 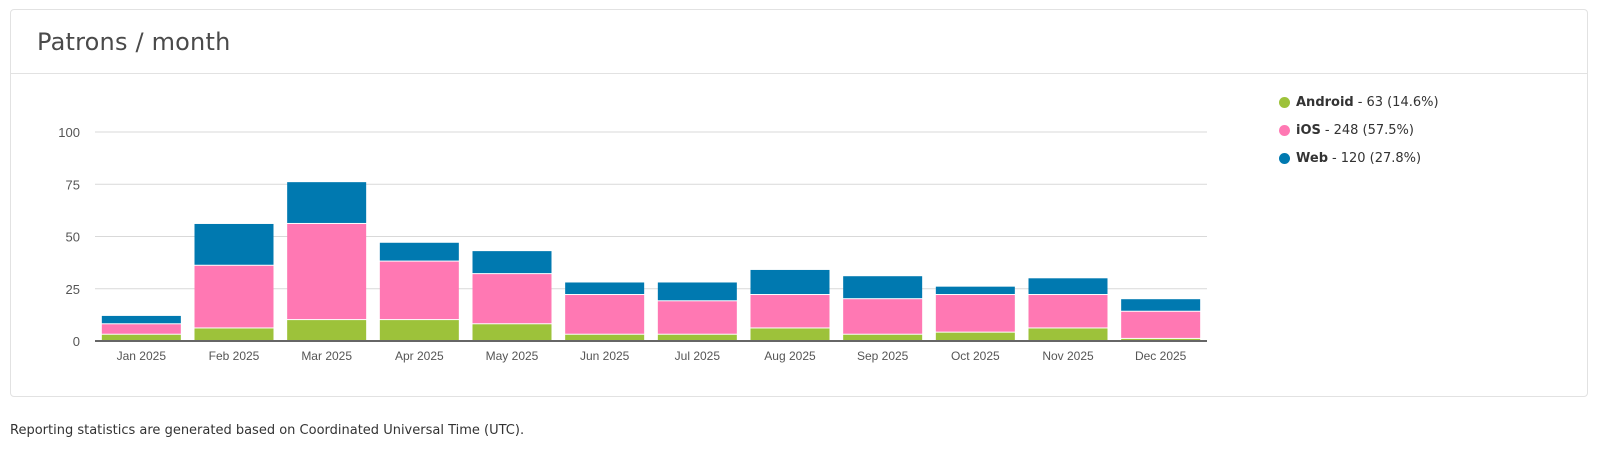 I want to click on legend-value-ios: 248 (57.5%), so click(x=1373, y=130).